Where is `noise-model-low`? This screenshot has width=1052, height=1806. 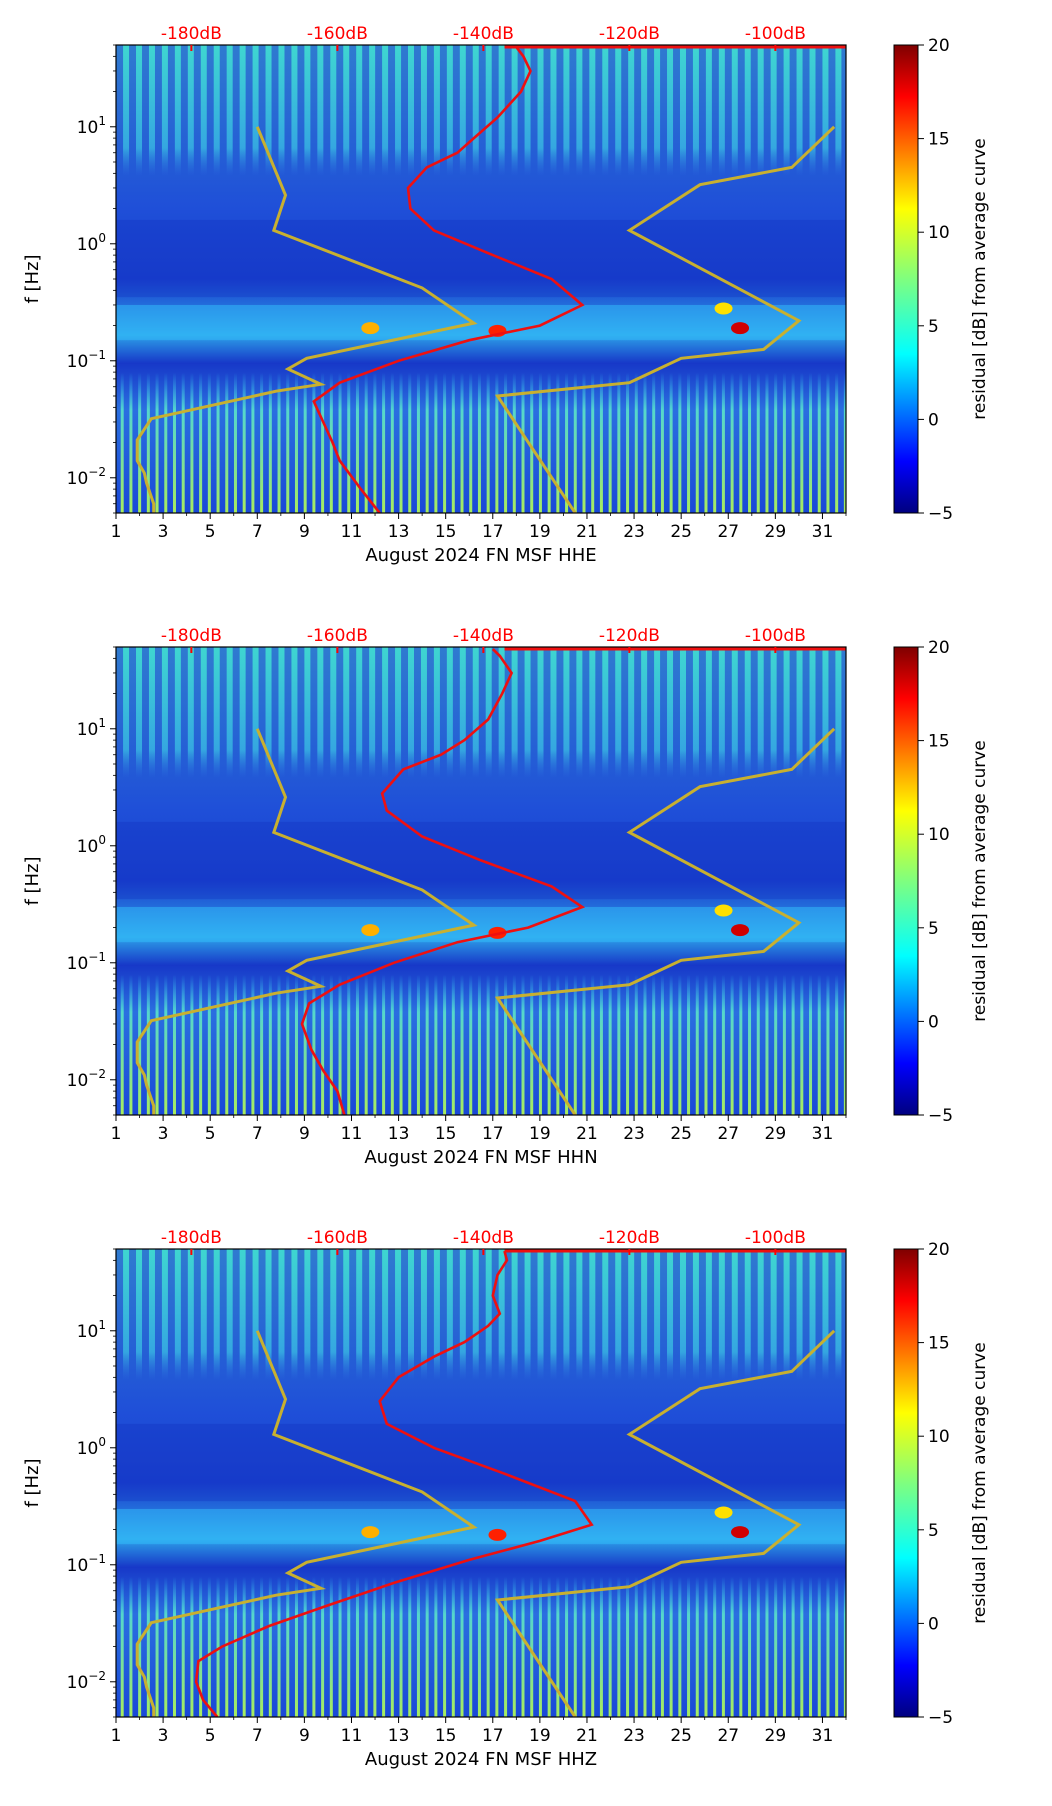 noise-model-low is located at coordinates (306, 1523).